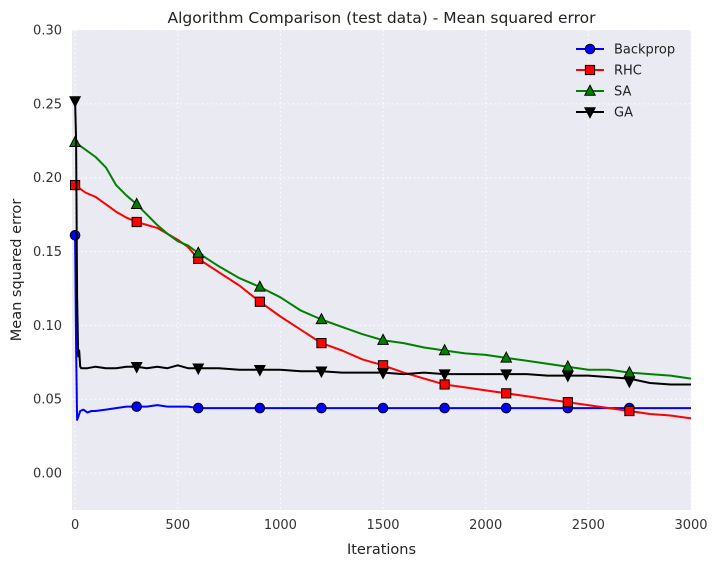  Describe the element at coordinates (485, 525) in the screenshot. I see `x-tick-label: 2000` at that location.